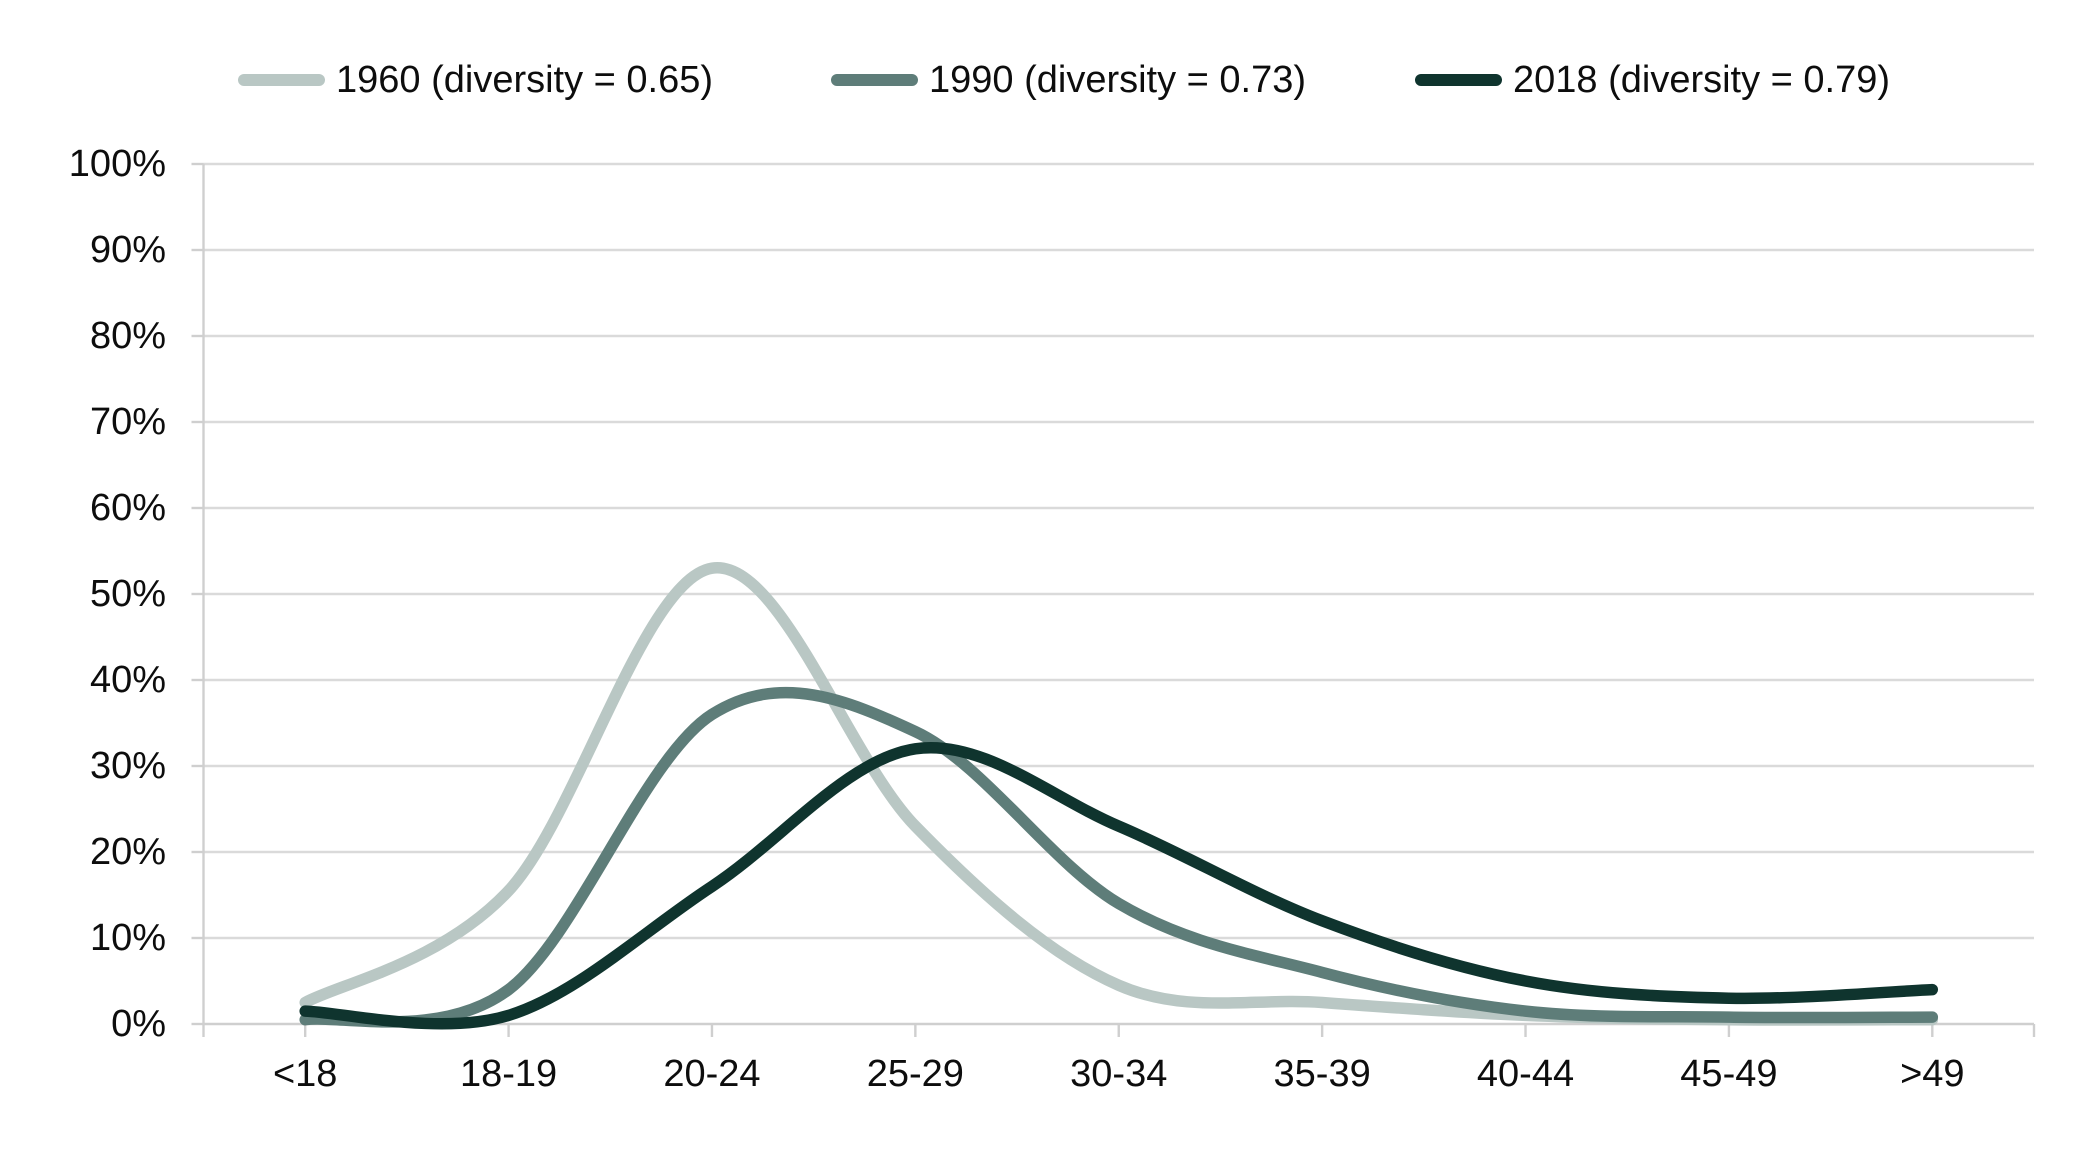  I want to click on legend-swatch-1960, so click(281, 80).